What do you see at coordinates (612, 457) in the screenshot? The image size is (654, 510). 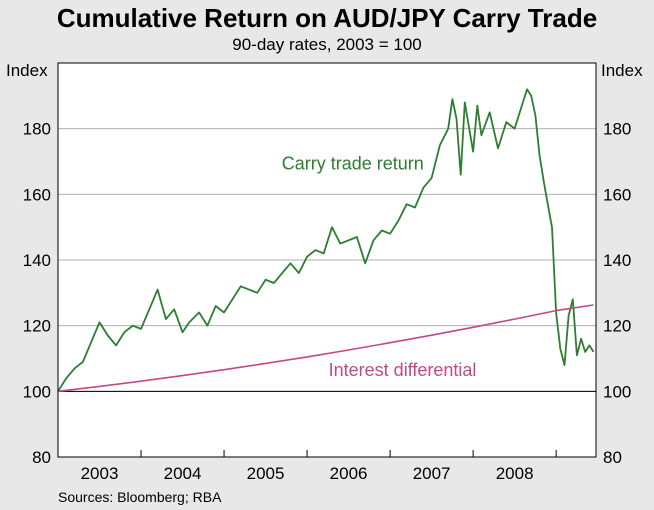 I see `y-tick-right-80: 80` at bounding box center [612, 457].